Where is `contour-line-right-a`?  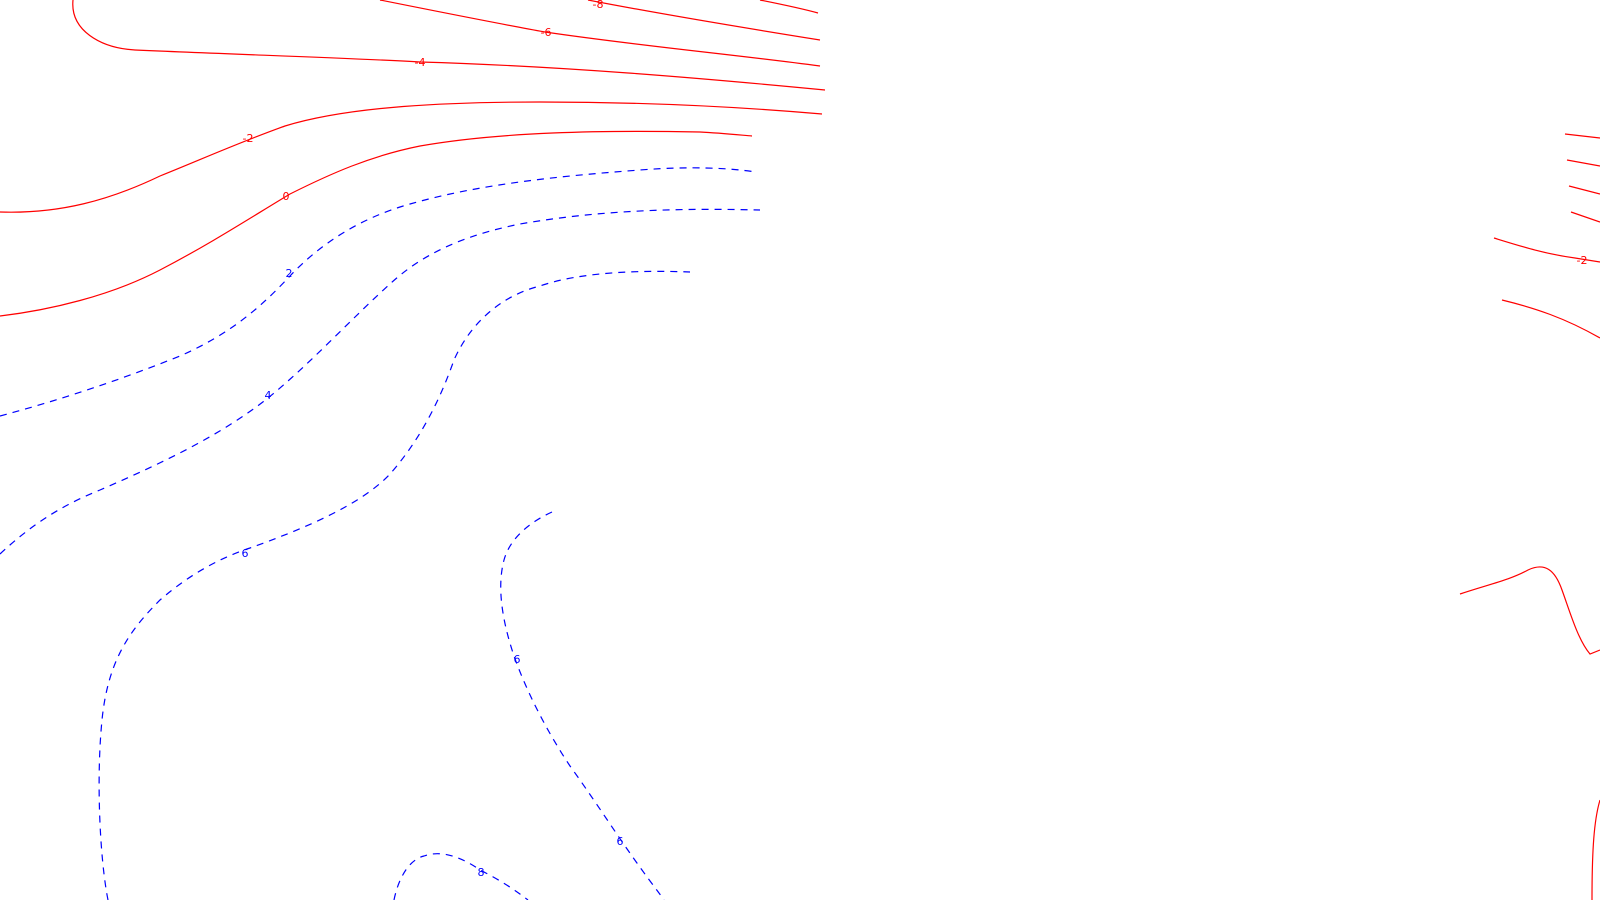
contour-line-right-a is located at coordinates (1582, 136).